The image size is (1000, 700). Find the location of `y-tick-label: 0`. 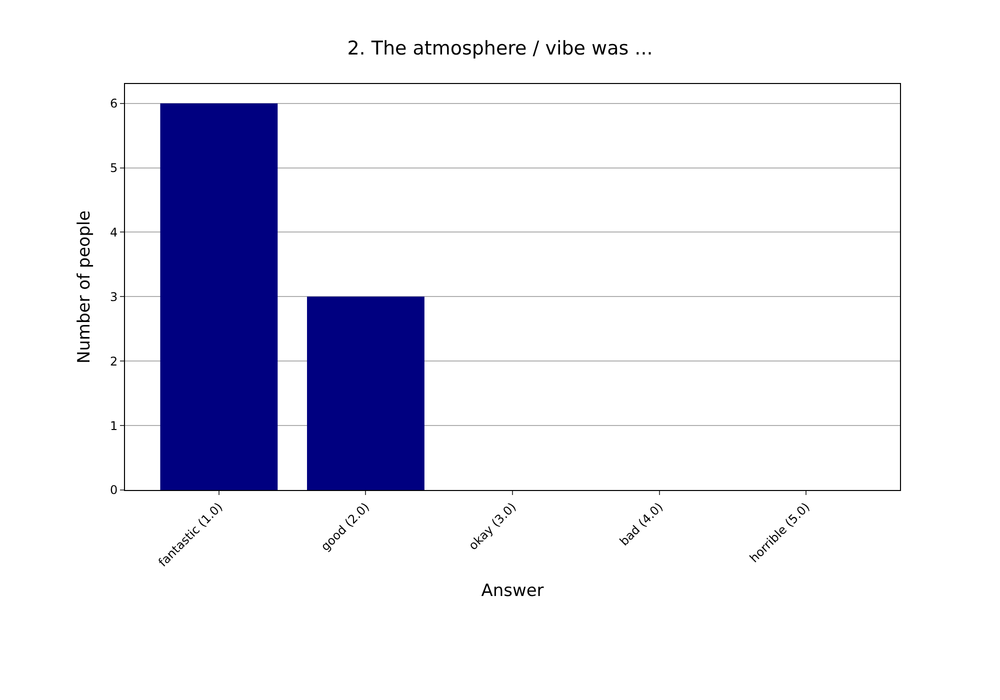

y-tick-label: 0 is located at coordinates (114, 490).